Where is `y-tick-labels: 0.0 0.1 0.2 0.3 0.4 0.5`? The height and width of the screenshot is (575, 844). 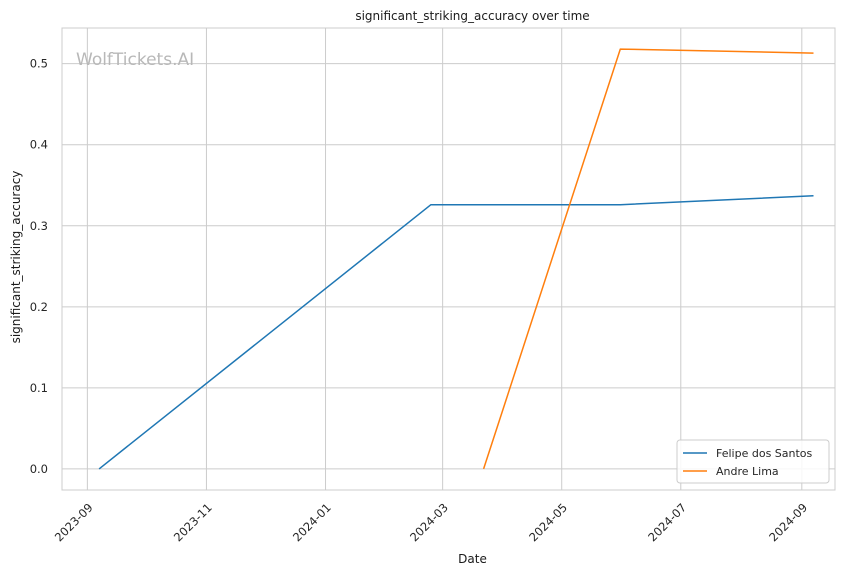
y-tick-labels: 0.0 0.1 0.2 0.3 0.4 0.5 is located at coordinates (39, 266).